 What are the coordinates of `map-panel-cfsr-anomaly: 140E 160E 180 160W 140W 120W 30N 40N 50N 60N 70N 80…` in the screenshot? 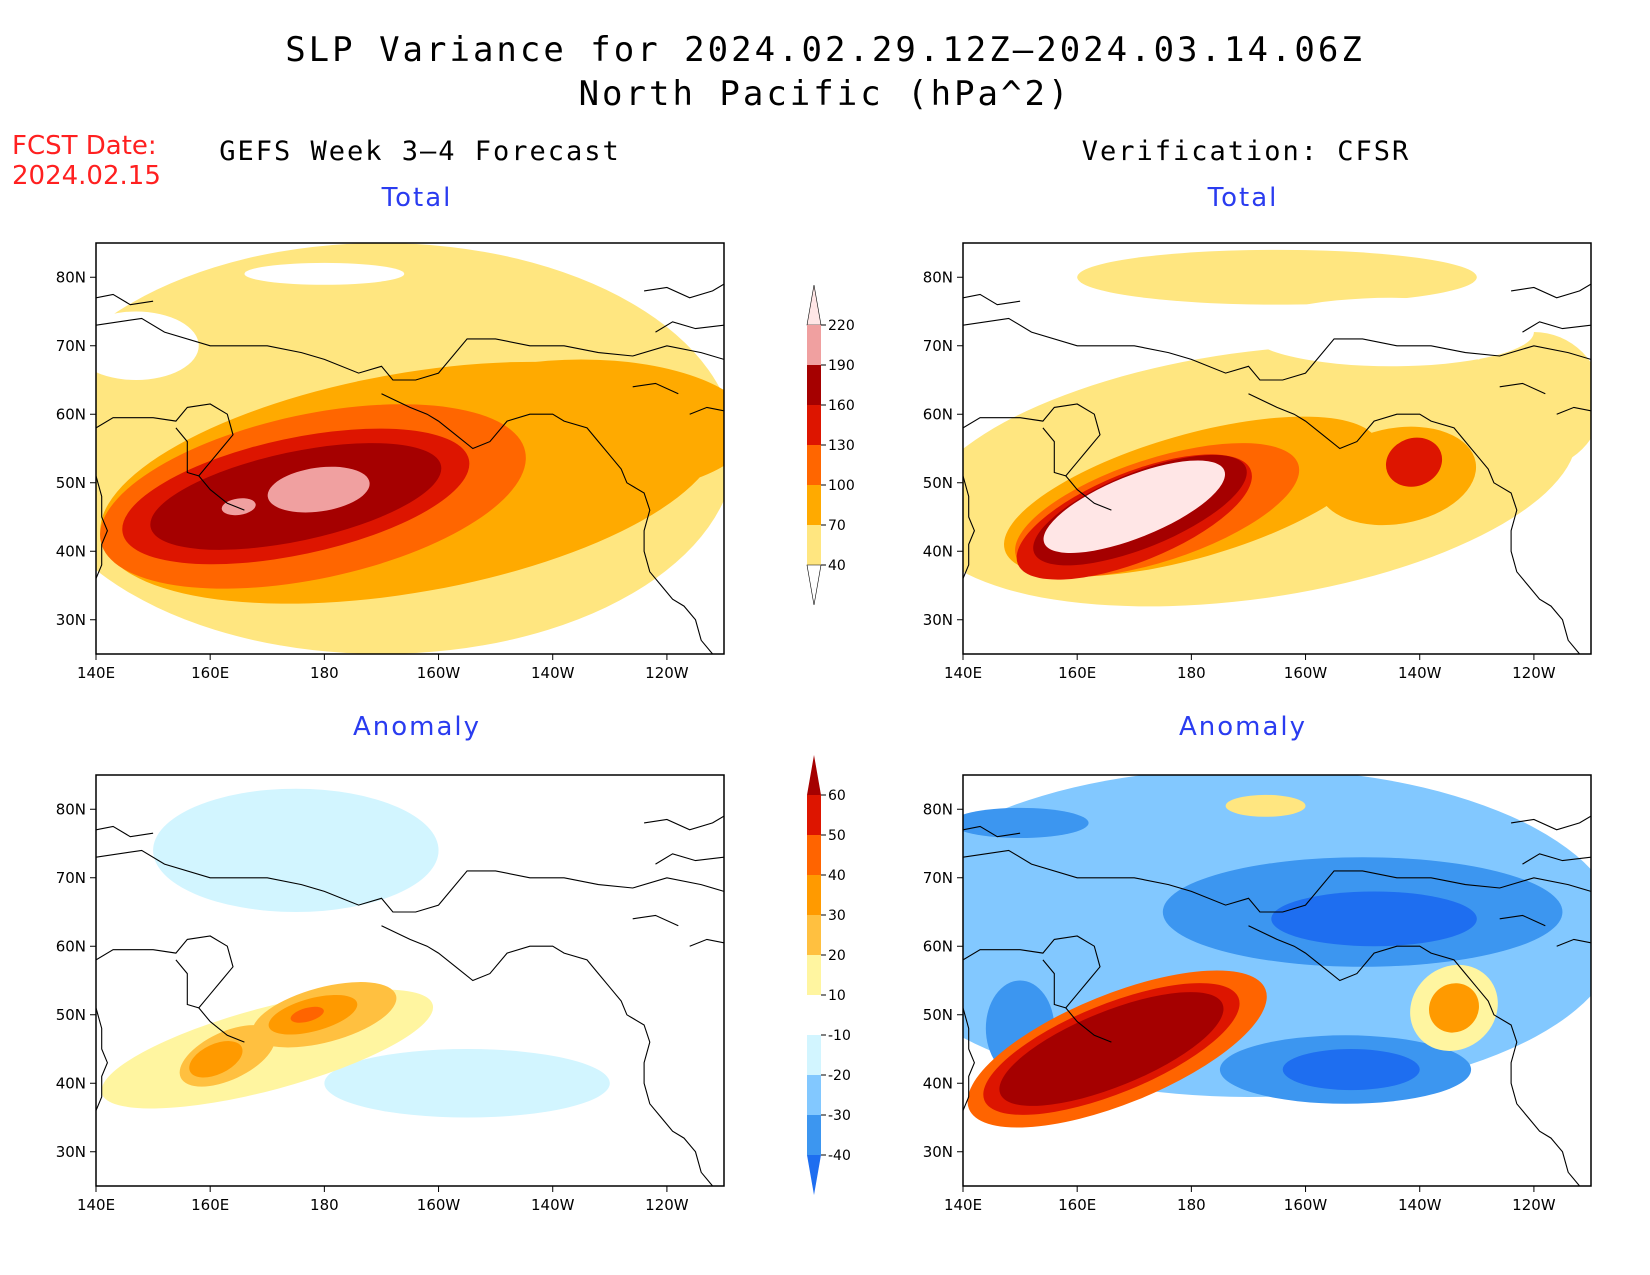 It's located at (1257, 994).